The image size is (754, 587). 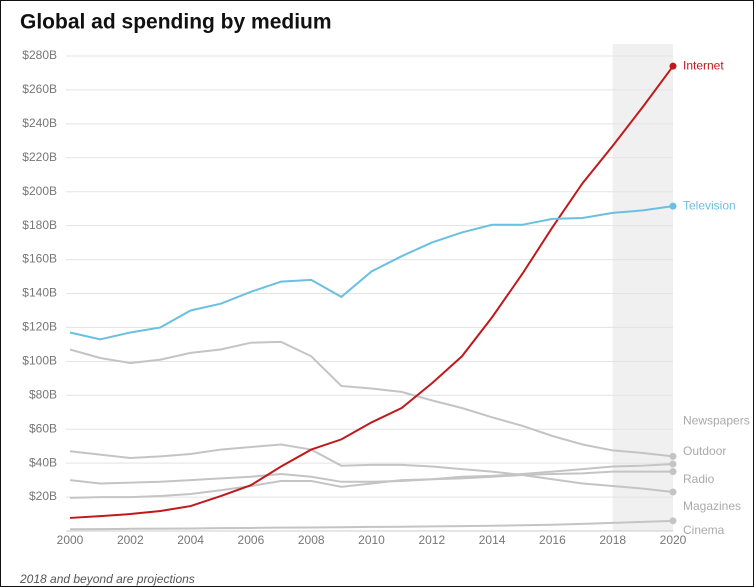 What do you see at coordinates (43, 462) in the screenshot?
I see `y-tick-label: $40B` at bounding box center [43, 462].